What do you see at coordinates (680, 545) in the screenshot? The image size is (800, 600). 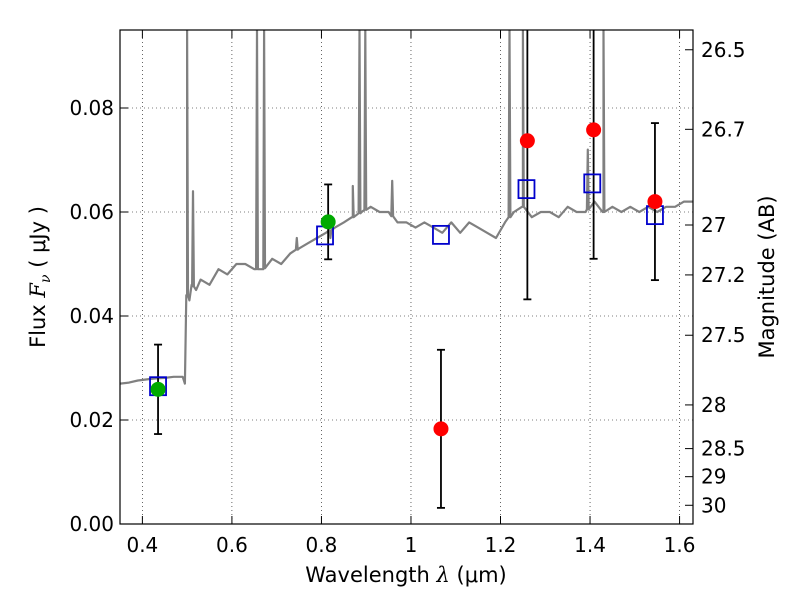 I see `x-tick-label: 1.6` at bounding box center [680, 545].